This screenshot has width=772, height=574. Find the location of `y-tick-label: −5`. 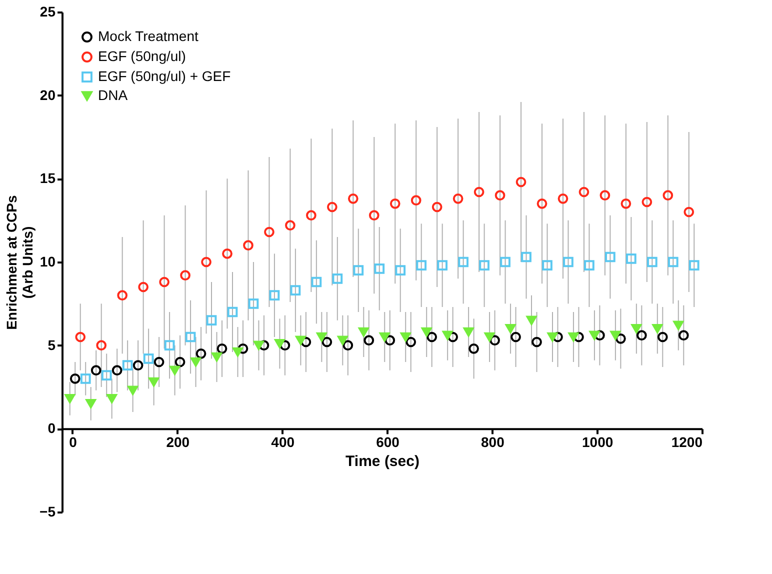

y-tick-label: −5 is located at coordinates (48, 512).